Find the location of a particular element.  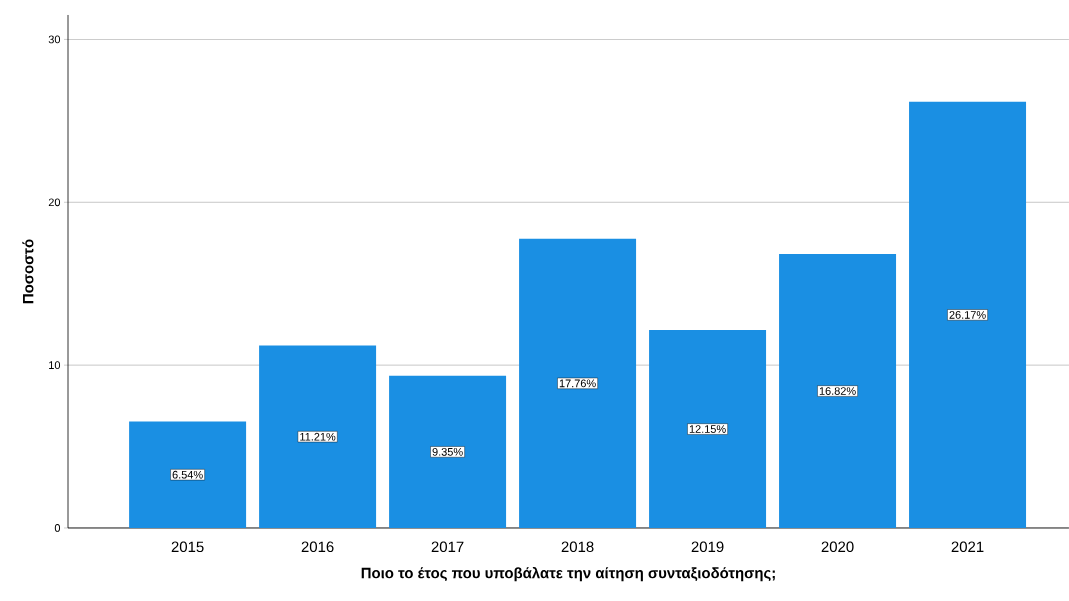

y-tick-label: 10 is located at coordinates (55, 365).